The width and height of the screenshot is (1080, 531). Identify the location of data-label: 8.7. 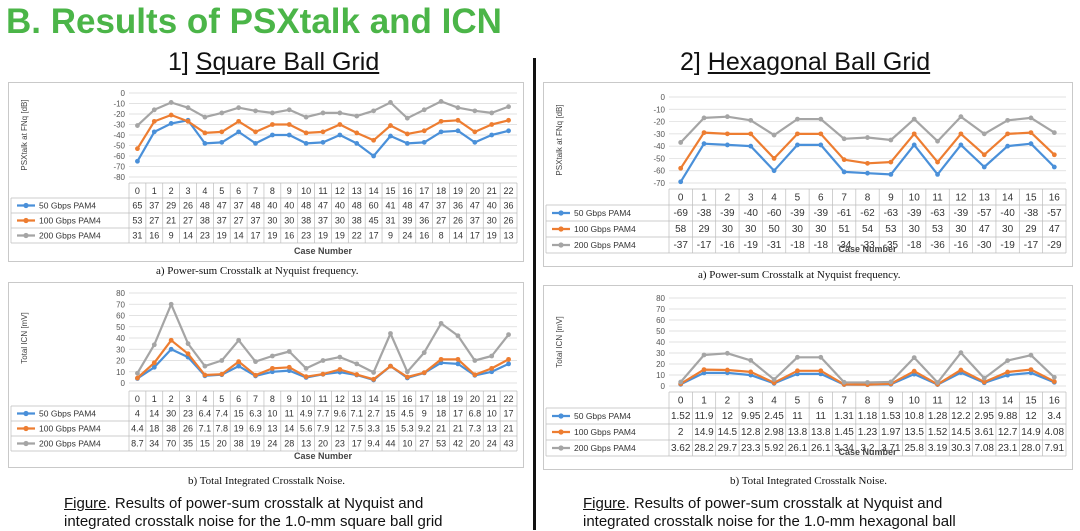
(137, 444).